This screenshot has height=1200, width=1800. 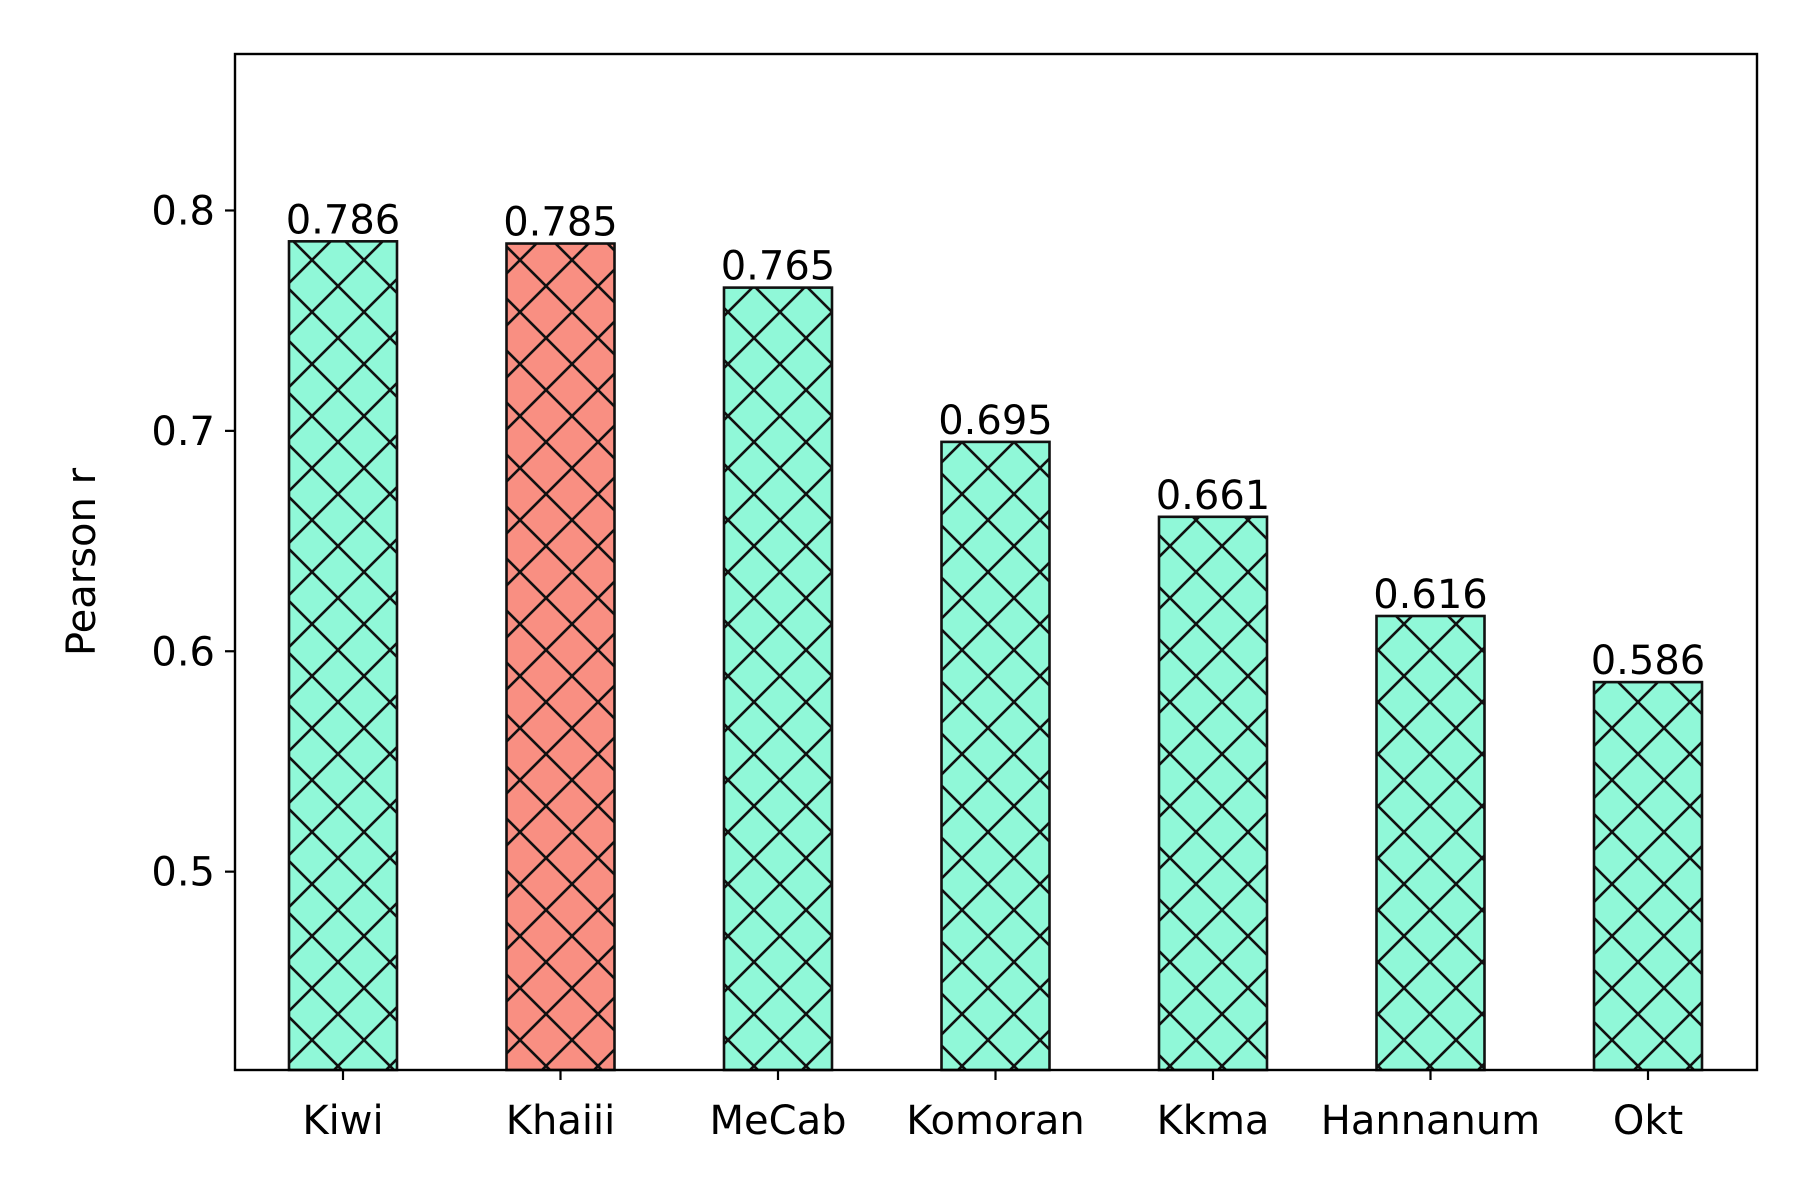 What do you see at coordinates (778, 267) in the screenshot?
I see `bar-value-label: 0.765` at bounding box center [778, 267].